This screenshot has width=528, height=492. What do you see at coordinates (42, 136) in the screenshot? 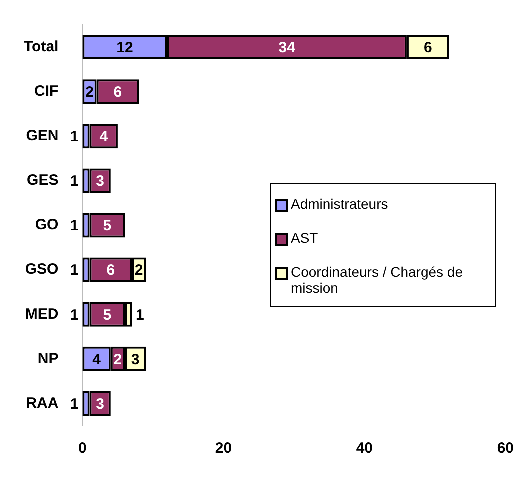
I see `y-tick-label: GEN` at bounding box center [42, 136].